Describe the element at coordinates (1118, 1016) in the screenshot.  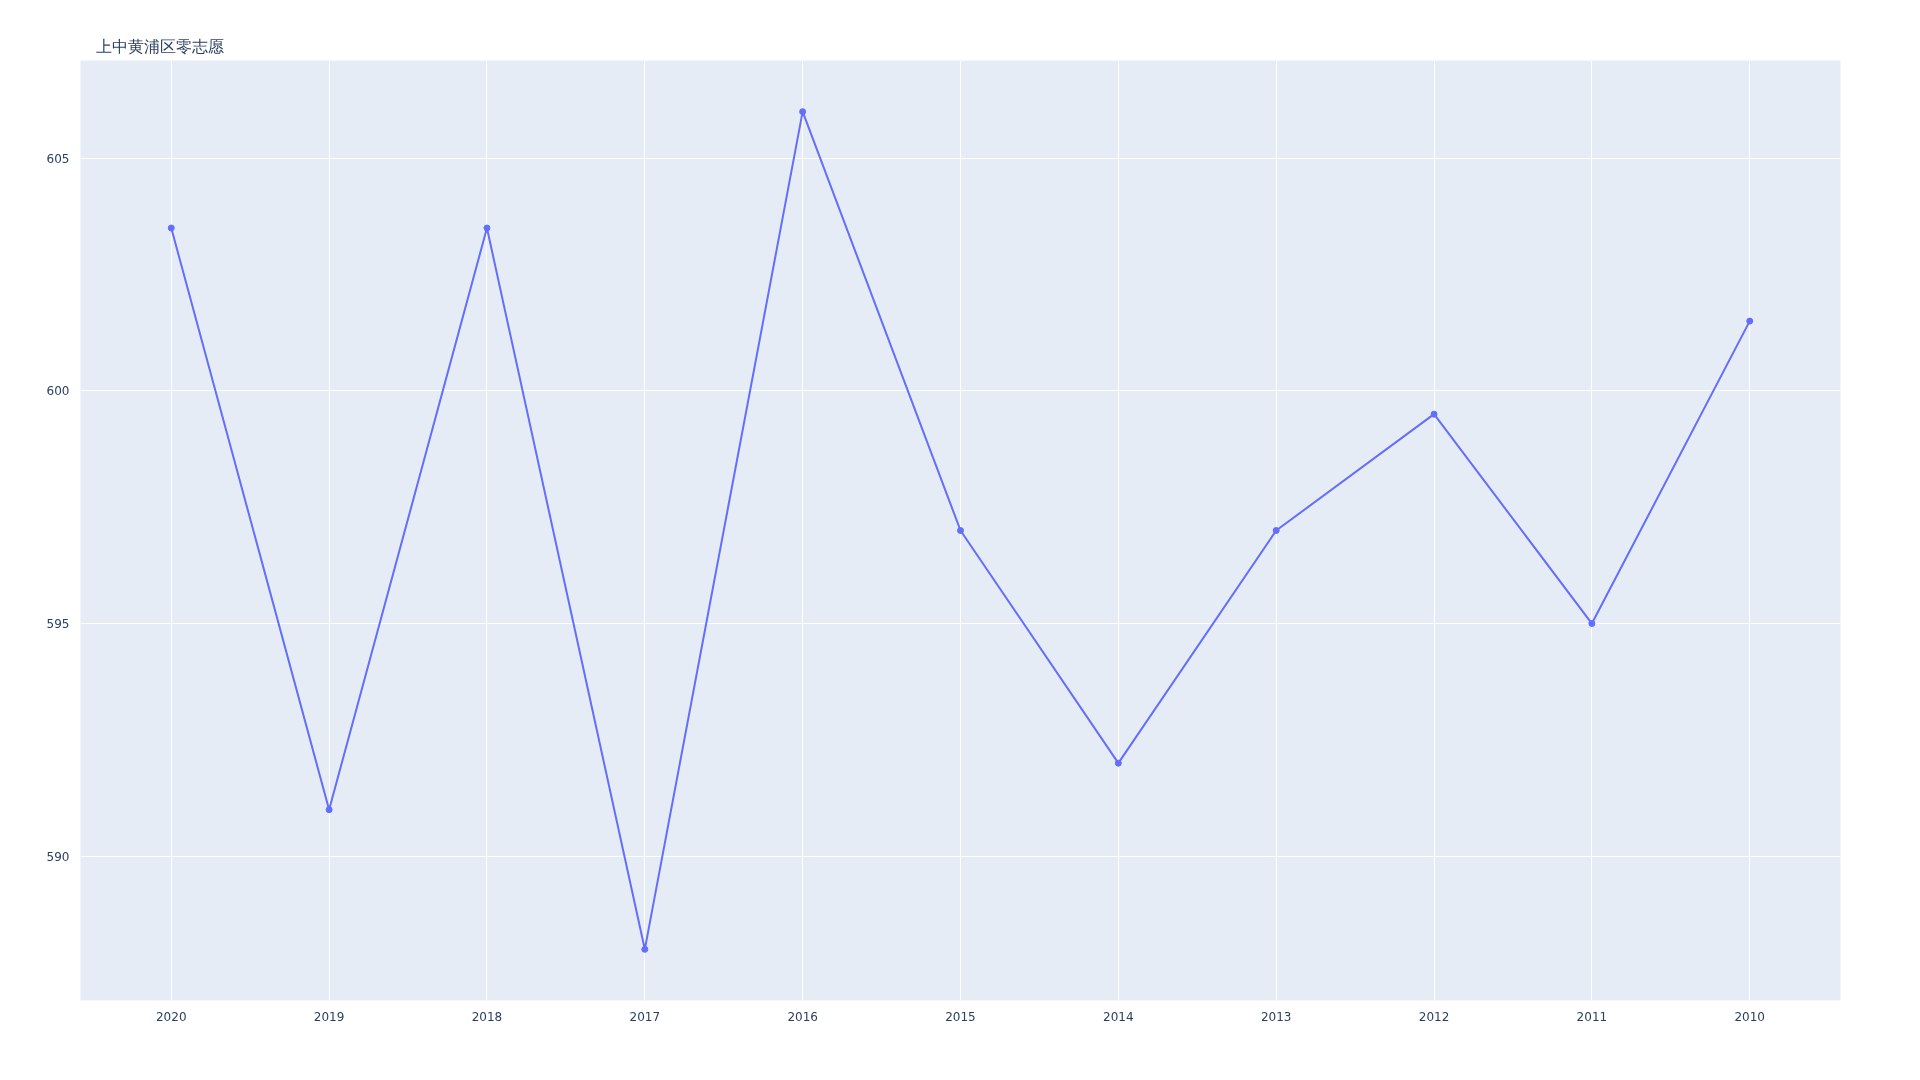
I see `x-tick-label: 2014` at that location.